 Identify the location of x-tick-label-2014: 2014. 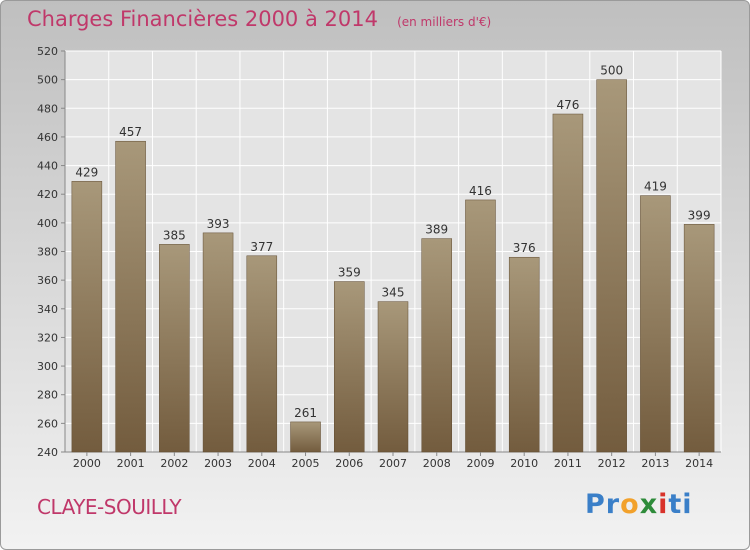
(699, 463).